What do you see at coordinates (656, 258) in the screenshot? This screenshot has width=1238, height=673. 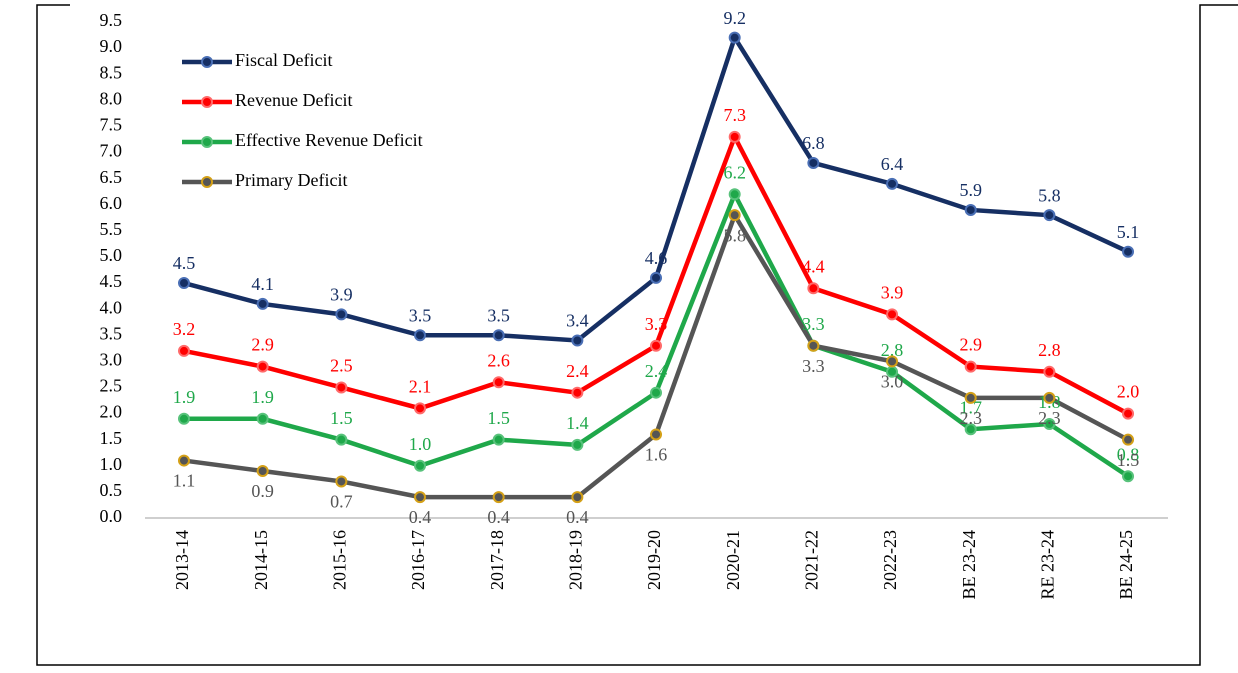 I see `data-label: 4.6` at bounding box center [656, 258].